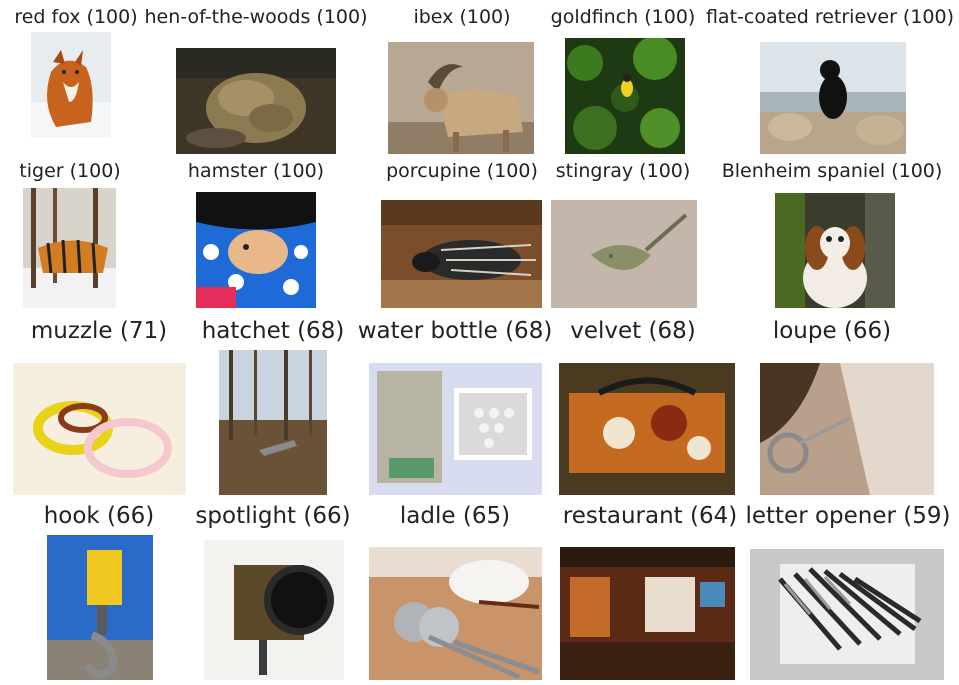 The image size is (959, 685). I want to click on velvet-image, so click(647, 429).